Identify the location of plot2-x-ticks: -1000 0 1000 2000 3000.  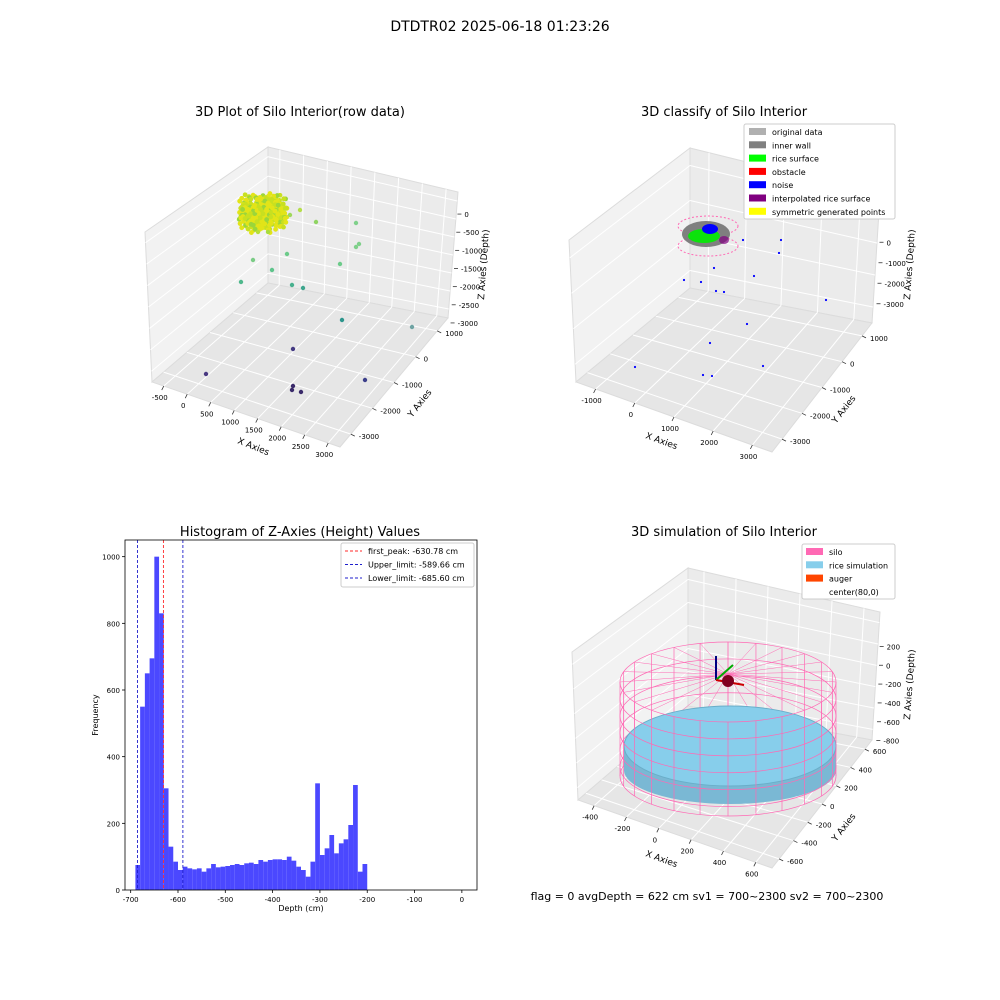
(669, 424).